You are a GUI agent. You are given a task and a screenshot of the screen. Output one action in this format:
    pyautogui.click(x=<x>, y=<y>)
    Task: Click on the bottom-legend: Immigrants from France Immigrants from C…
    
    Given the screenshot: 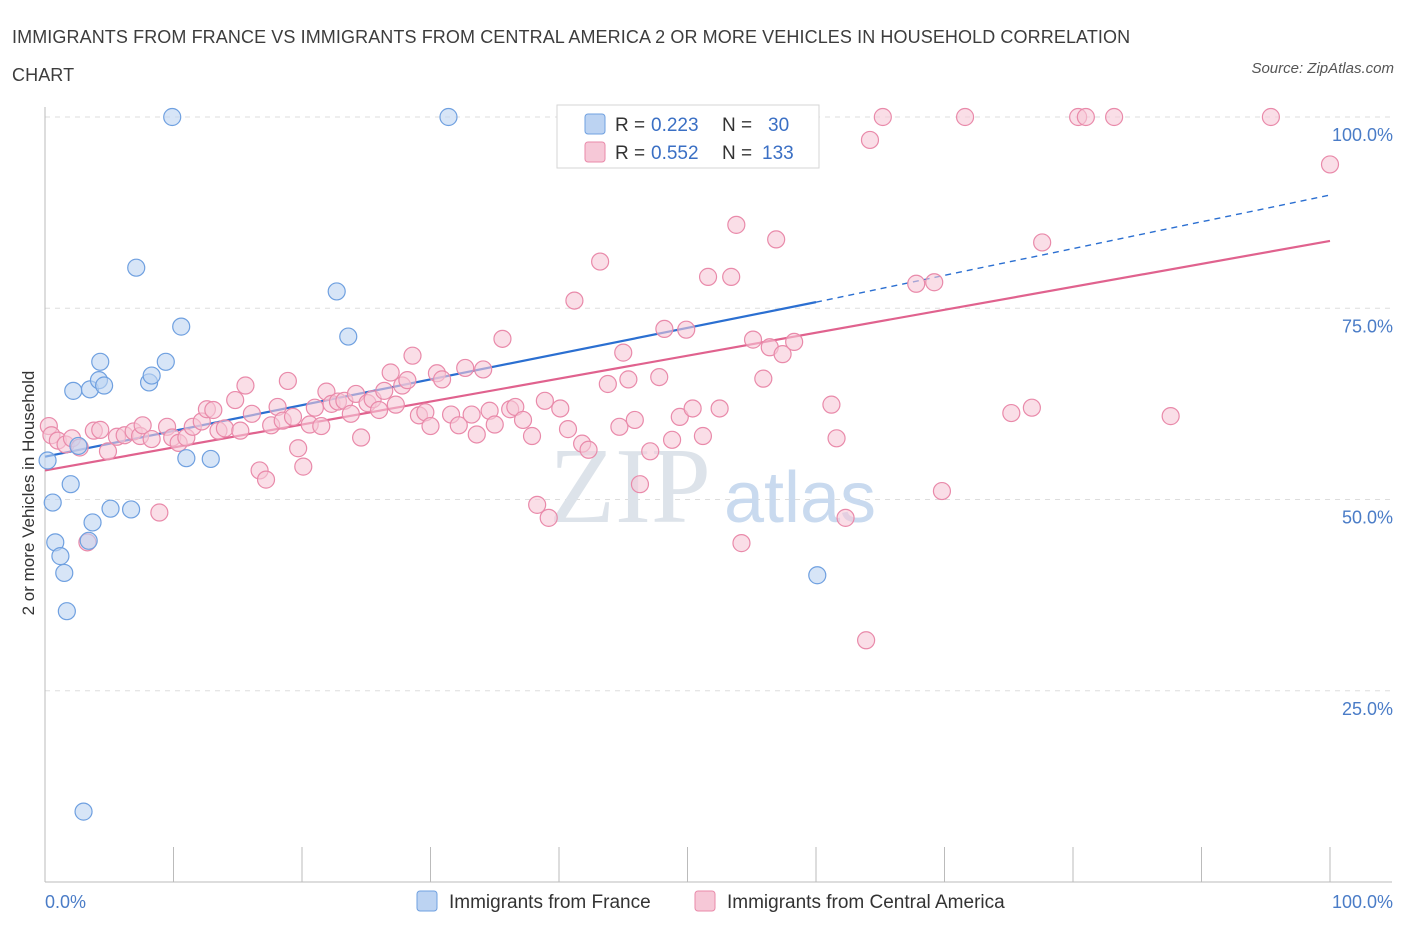 What is the action you would take?
    pyautogui.click(x=710, y=901)
    